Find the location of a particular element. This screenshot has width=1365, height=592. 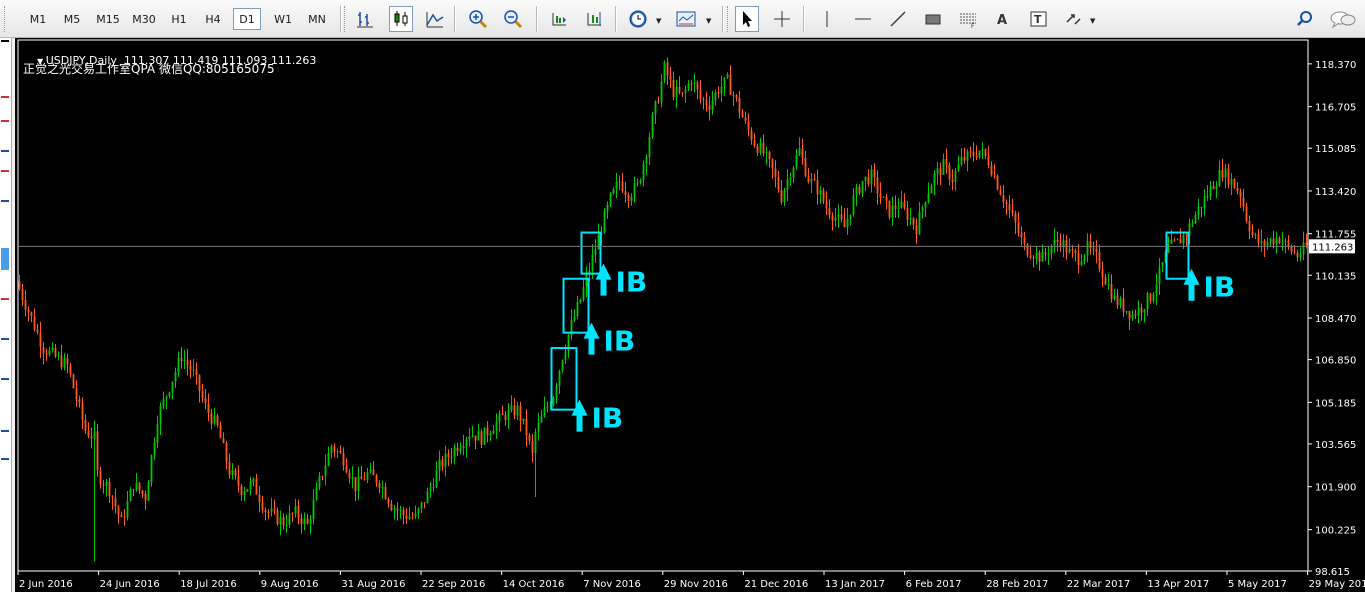

timeframe-w1-button: W1 is located at coordinates (283, 19).